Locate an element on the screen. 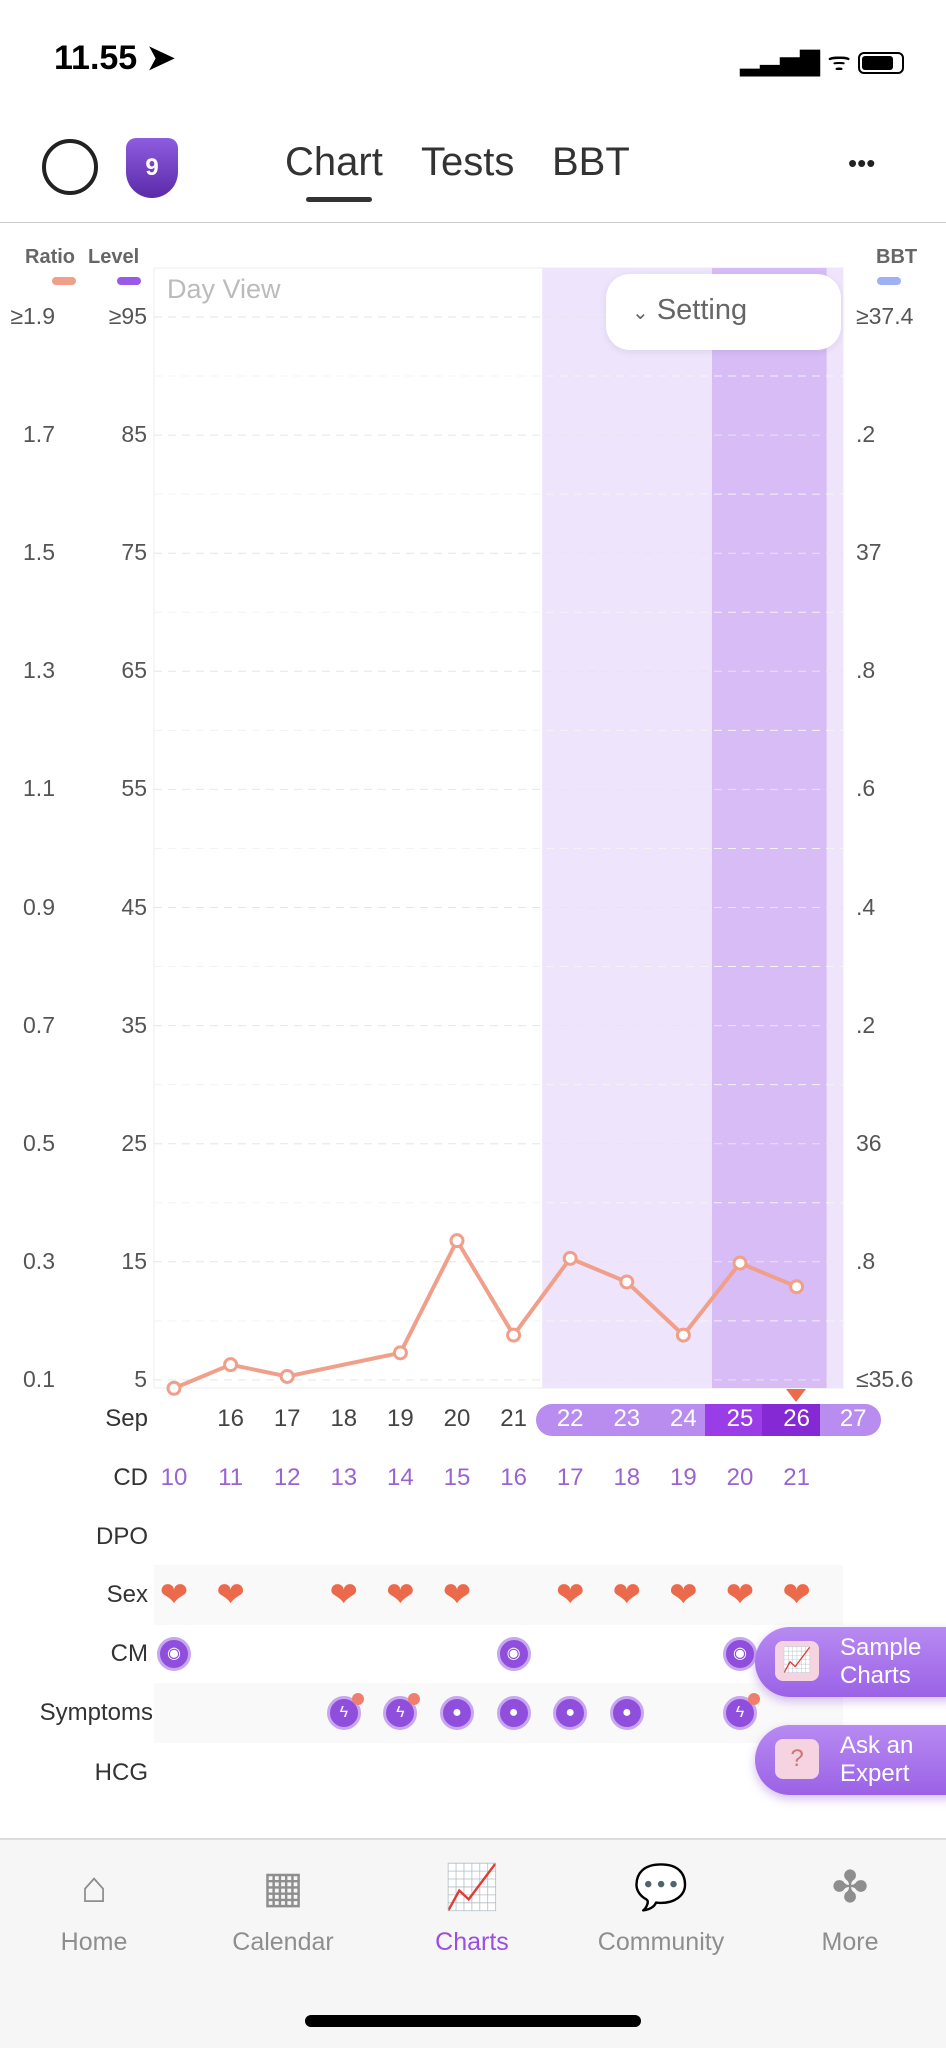 The image size is (946, 2048). date-label: 27 is located at coordinates (853, 1418).